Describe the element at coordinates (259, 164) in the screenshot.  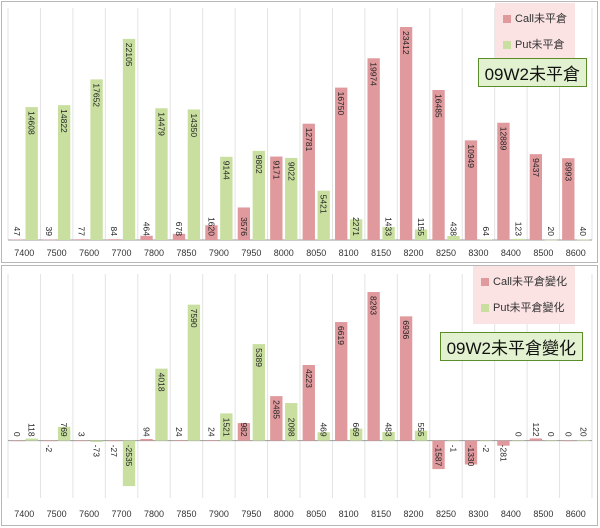
I see `data-label: 9802` at that location.